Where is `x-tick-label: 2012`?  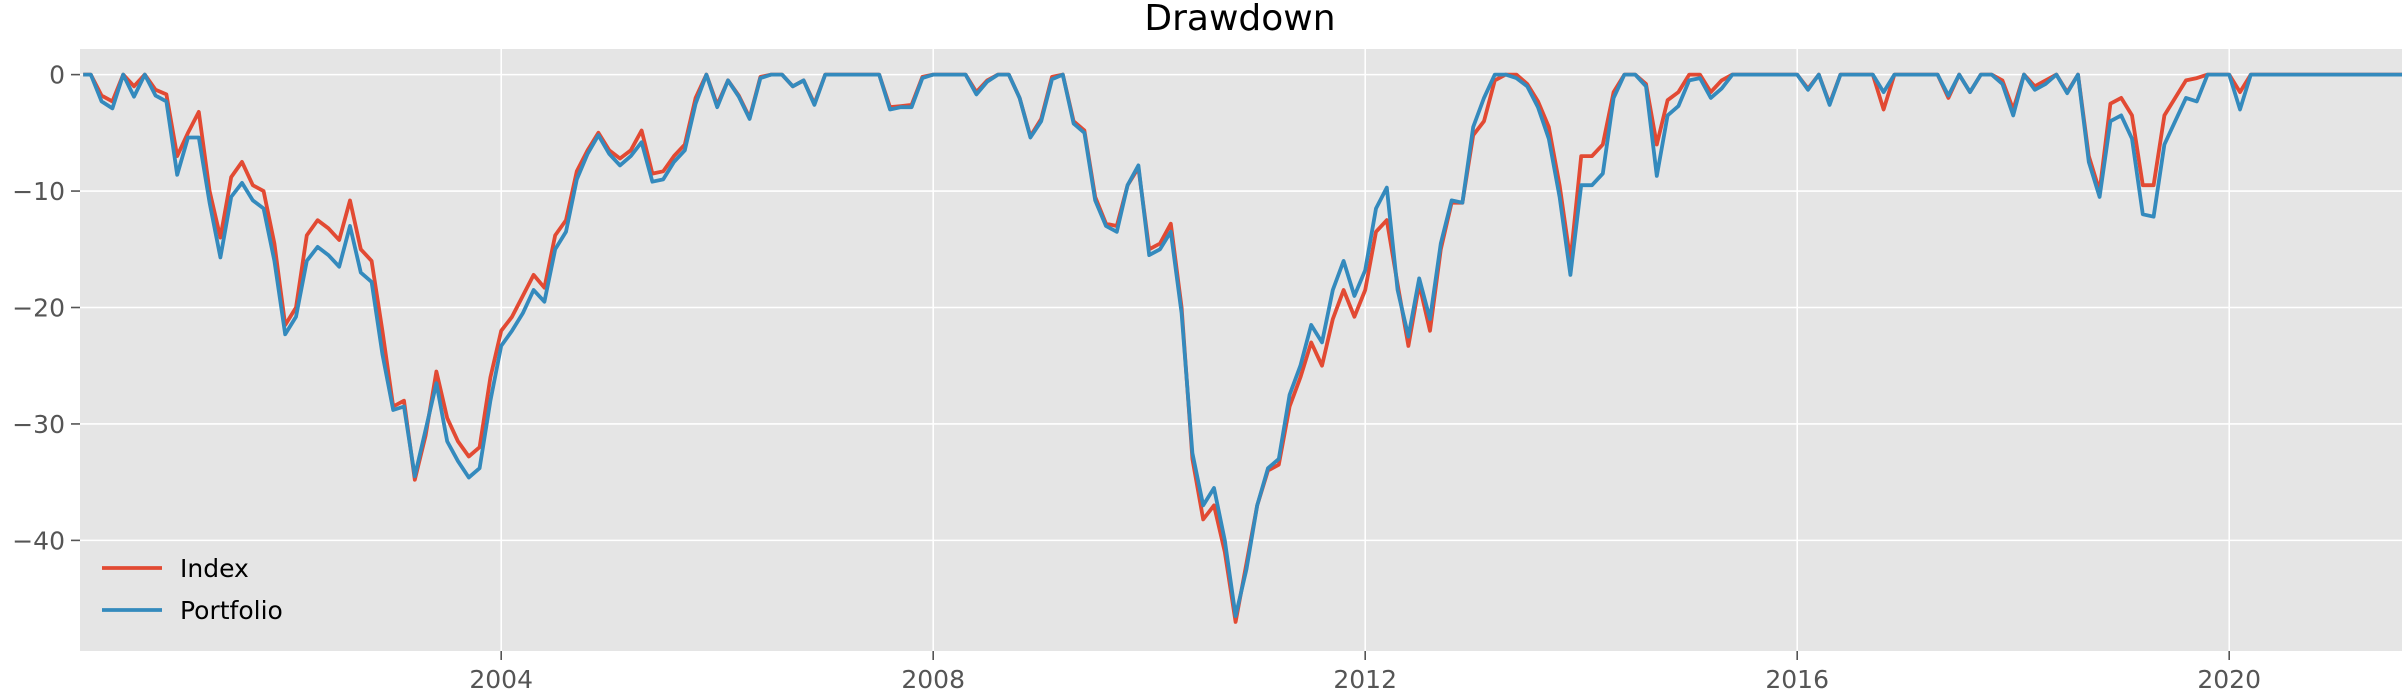
x-tick-label: 2012 is located at coordinates (1365, 679).